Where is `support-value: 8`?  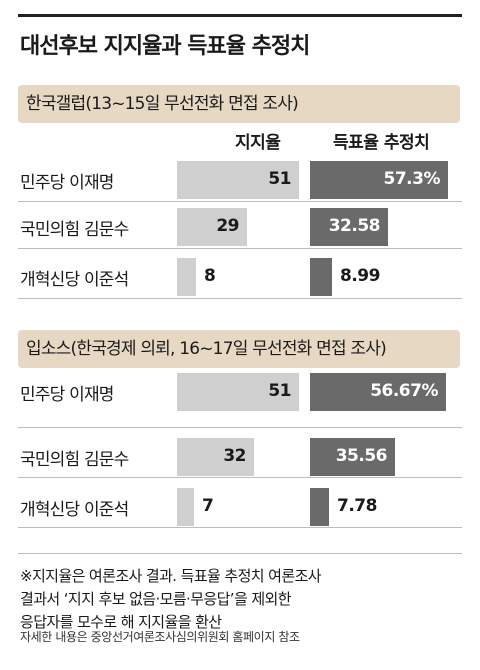 support-value: 8 is located at coordinates (210, 276).